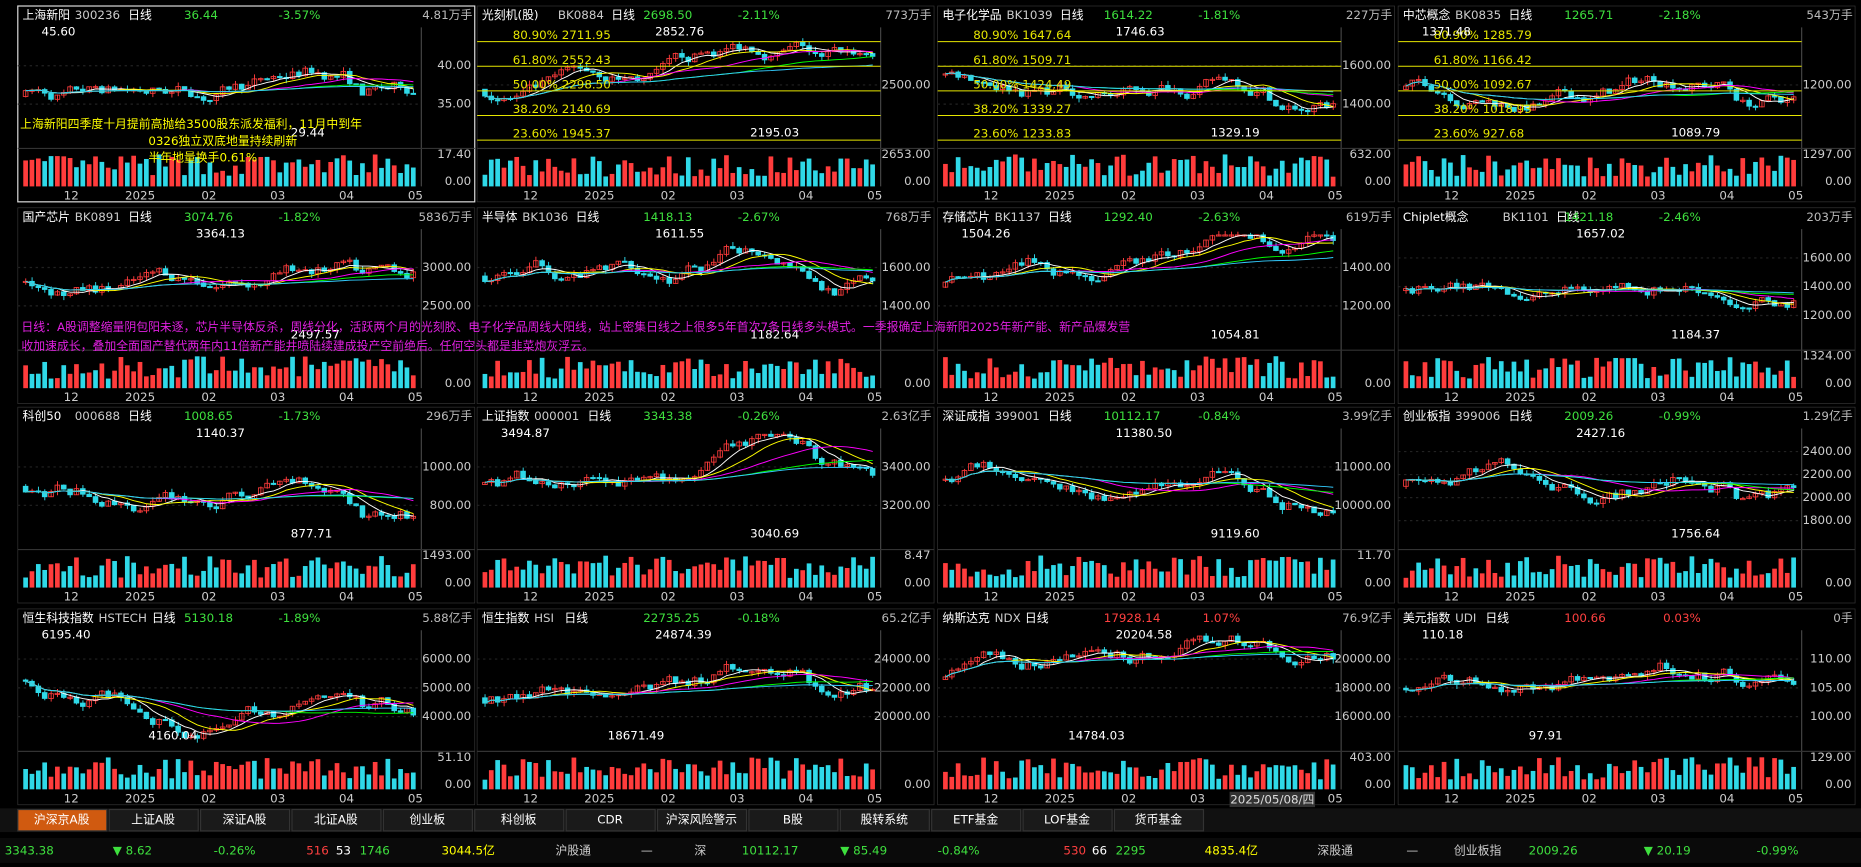 This screenshot has width=1861, height=867. Describe the element at coordinates (1829, 15) in the screenshot. I see `panel-volume: 543万手` at that location.